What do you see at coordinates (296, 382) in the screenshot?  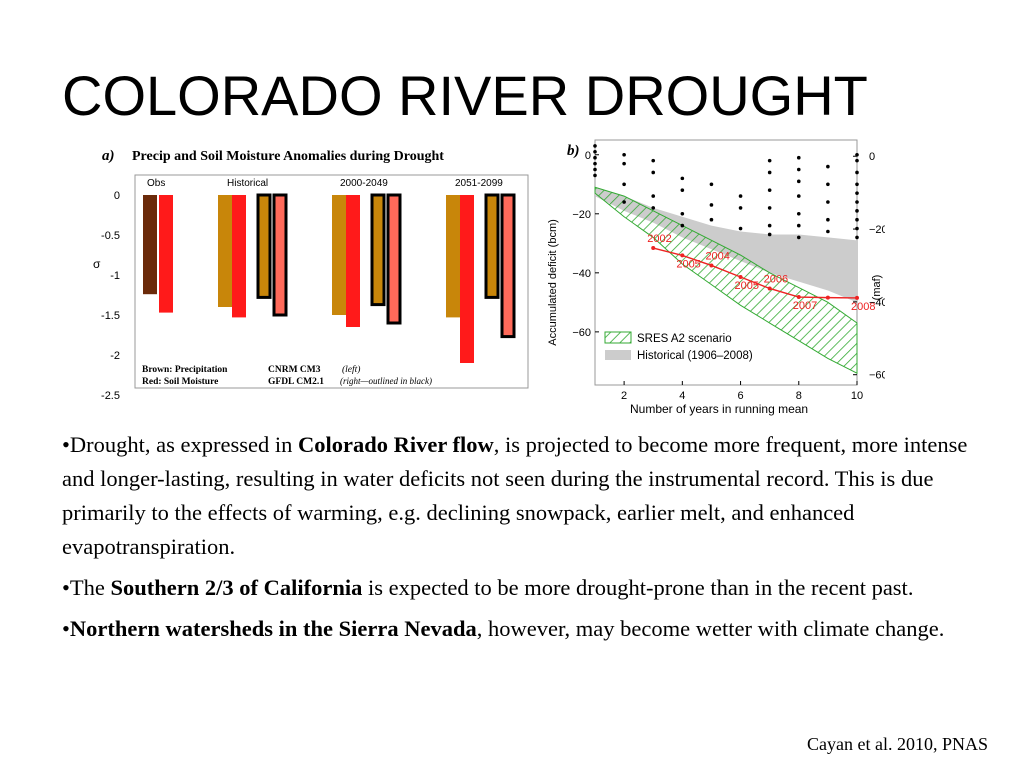 I see `legend-text: GFDL CM2.1` at bounding box center [296, 382].